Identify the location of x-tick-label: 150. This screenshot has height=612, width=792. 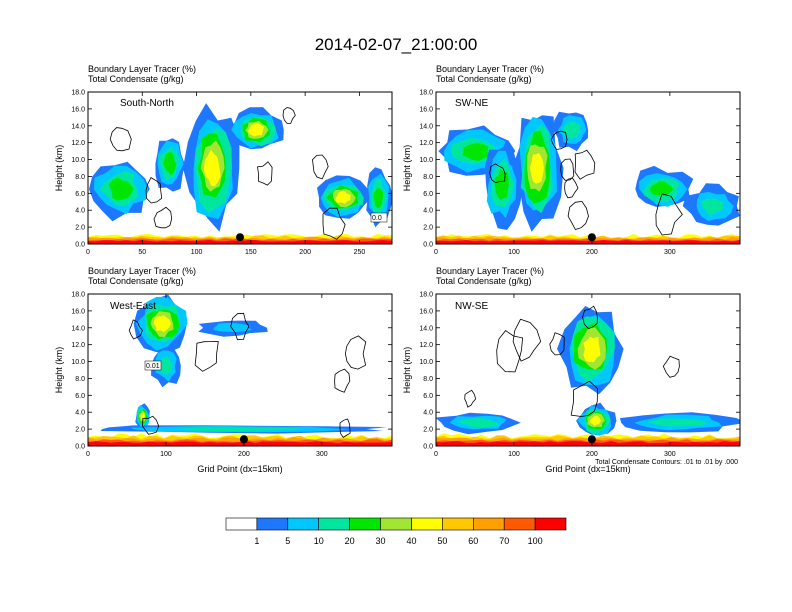
(251, 252).